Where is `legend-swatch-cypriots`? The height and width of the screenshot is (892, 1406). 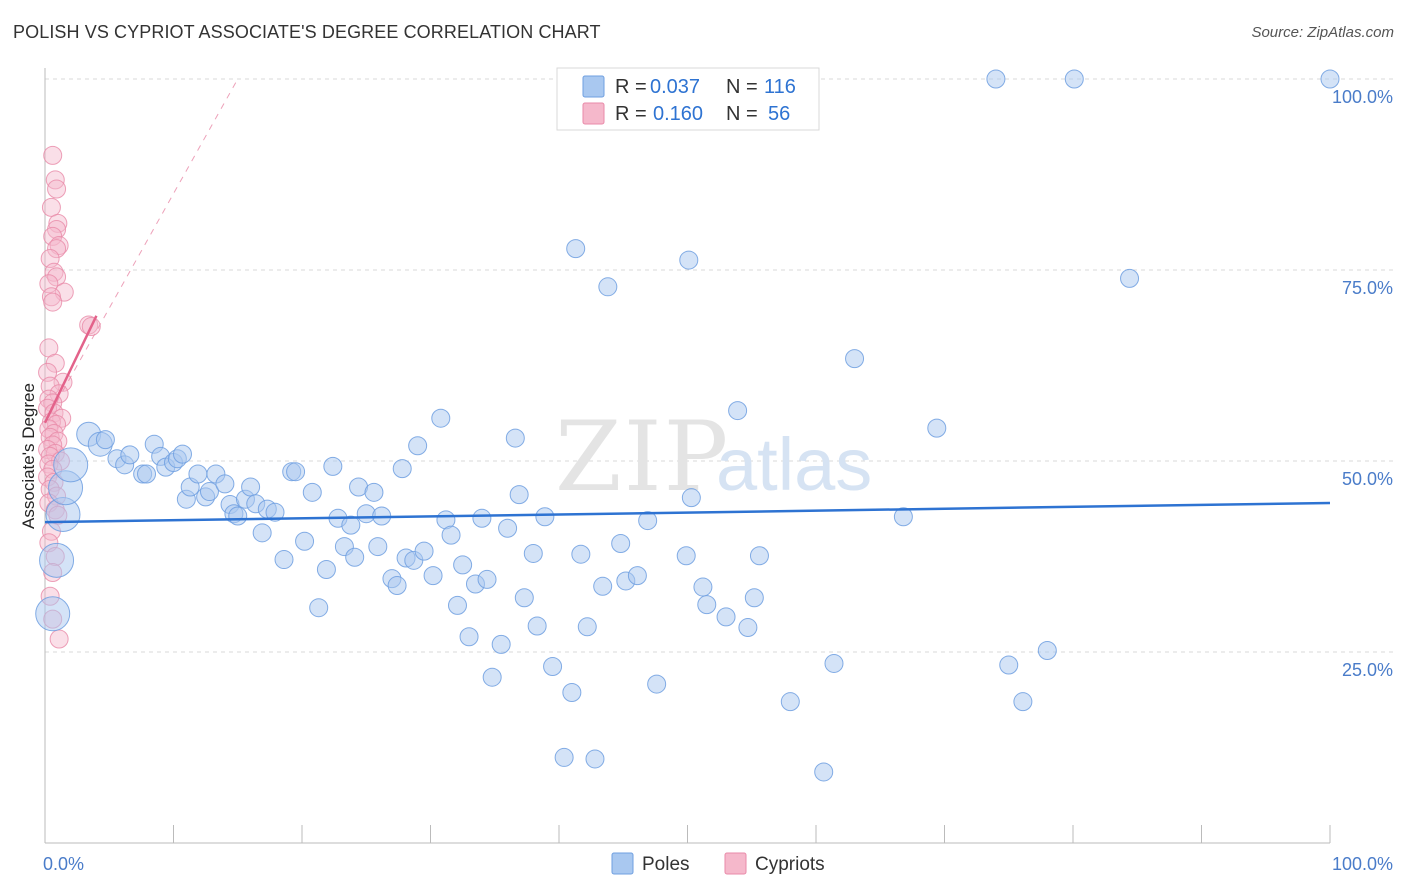
legend-swatch-cypriots is located at coordinates (593, 113).